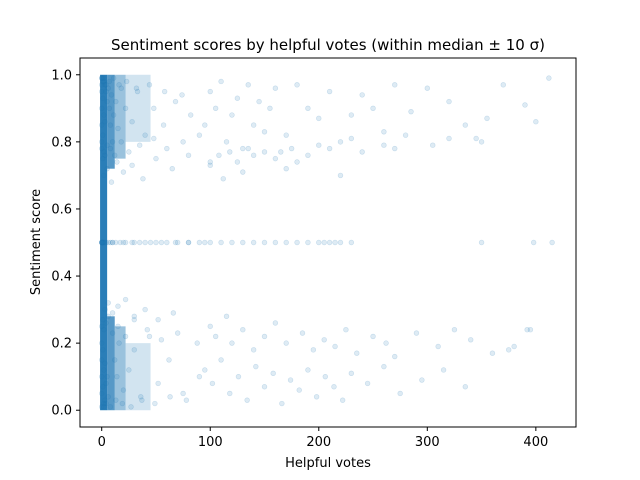 This screenshot has height=480, width=640. What do you see at coordinates (323, 438) in the screenshot?
I see `x-axis: 0 100 200 300 400` at bounding box center [323, 438].